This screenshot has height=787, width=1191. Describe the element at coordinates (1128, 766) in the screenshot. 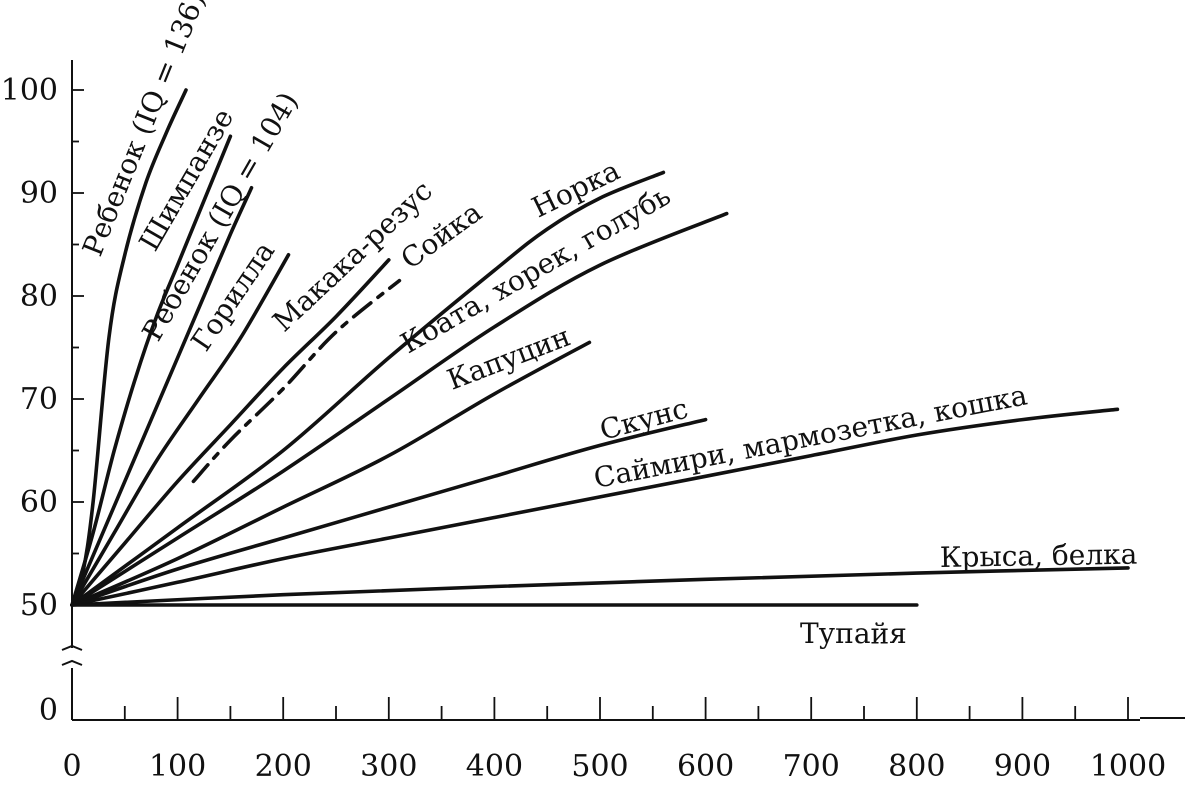

I see `x-tick-label: 1000` at that location.